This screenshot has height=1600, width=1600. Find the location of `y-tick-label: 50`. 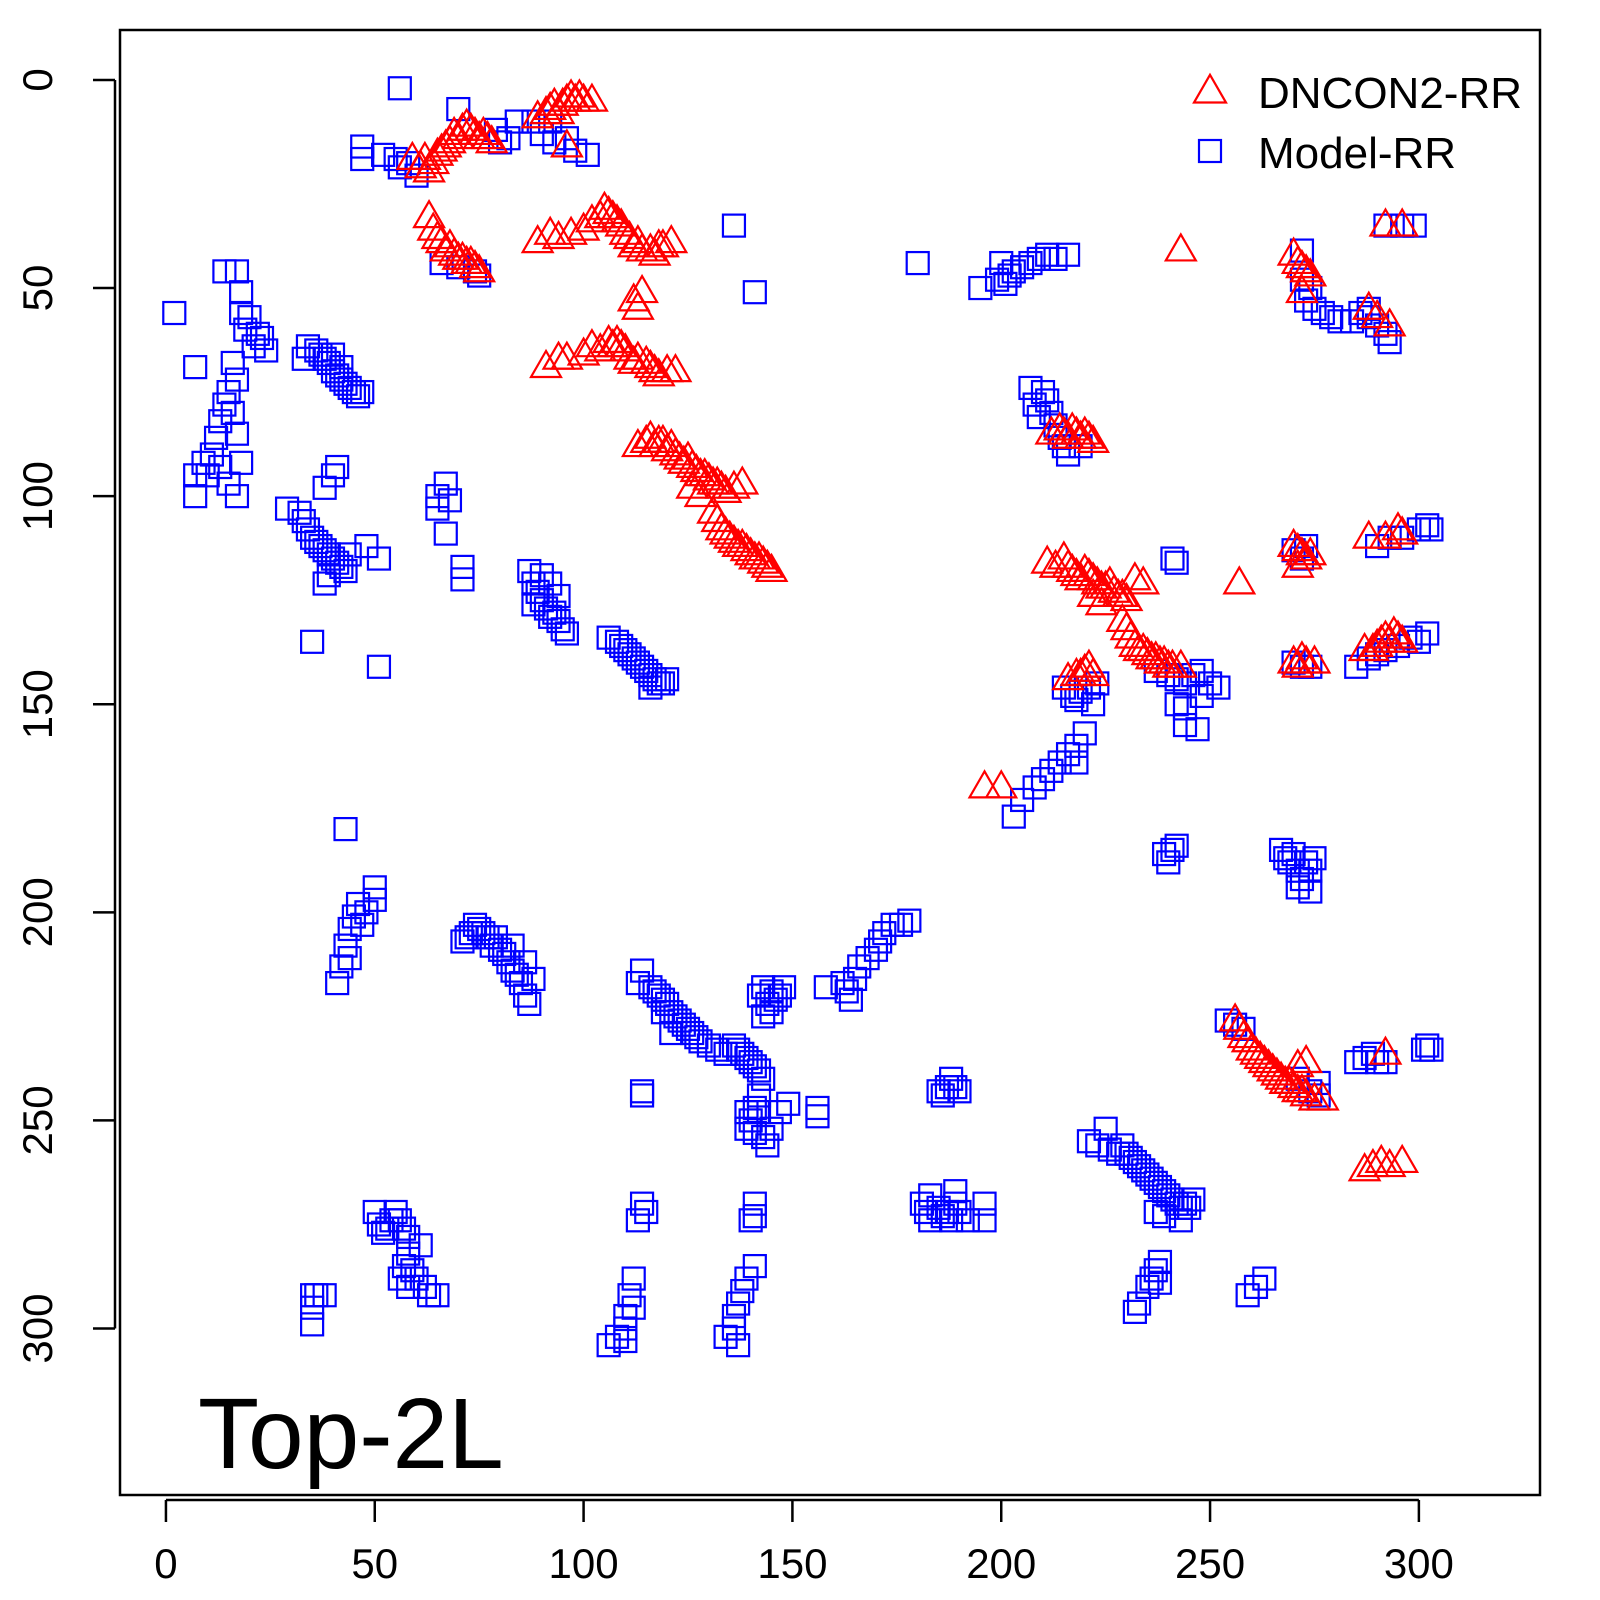

y-tick-label: 50 is located at coordinates (37, 288).